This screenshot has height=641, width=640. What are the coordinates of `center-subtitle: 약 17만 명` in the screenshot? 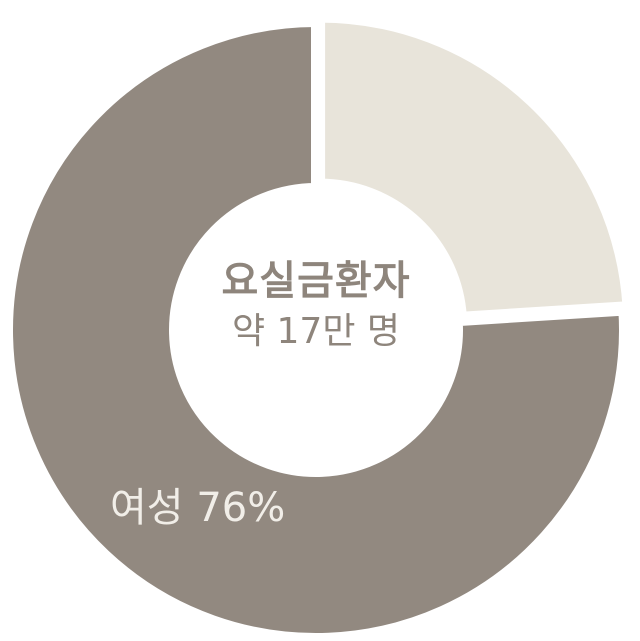 It's located at (316, 331).